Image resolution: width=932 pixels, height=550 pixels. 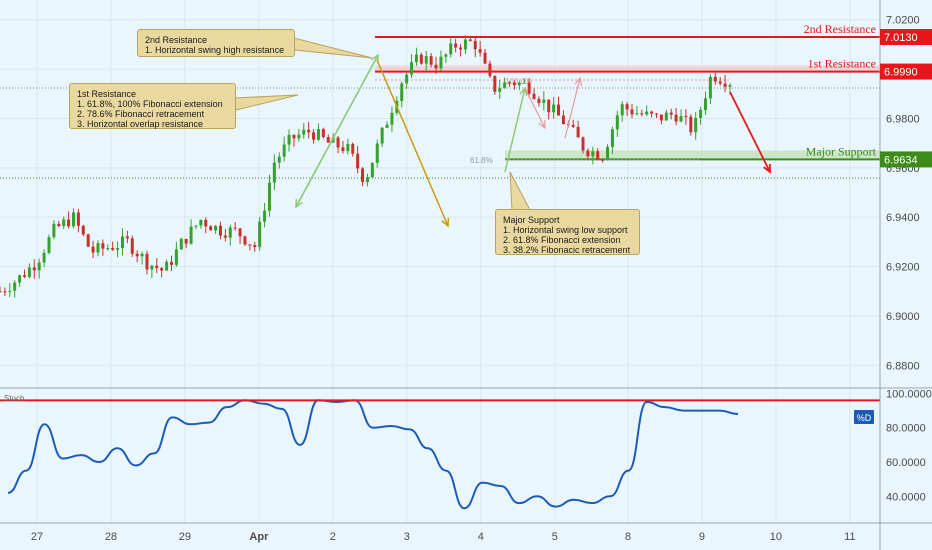 What do you see at coordinates (628, 537) in the screenshot?
I see `time-tick-label: 8` at bounding box center [628, 537].